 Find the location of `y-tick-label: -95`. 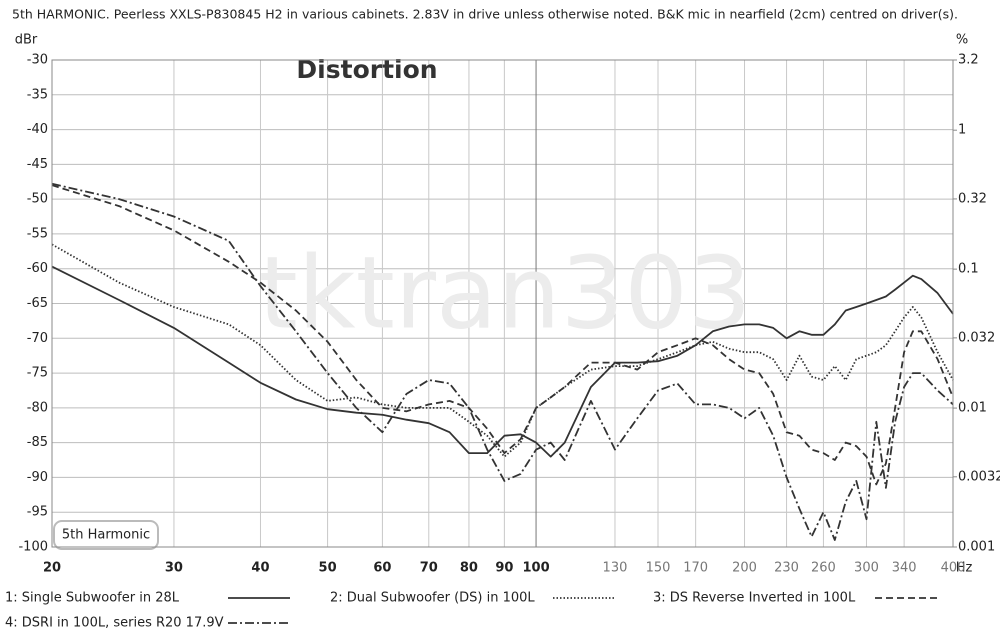

y-tick-label: -95 is located at coordinates (37, 512).